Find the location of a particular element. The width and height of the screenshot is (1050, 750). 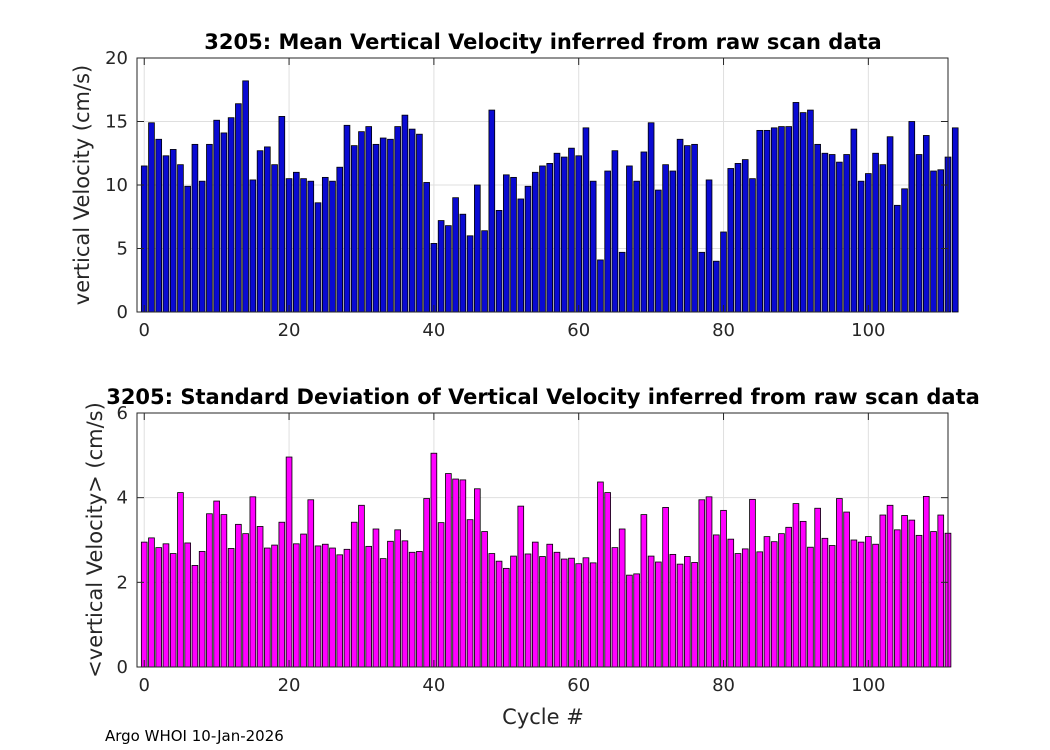

y-tick-label: 2 is located at coordinates (122, 582).